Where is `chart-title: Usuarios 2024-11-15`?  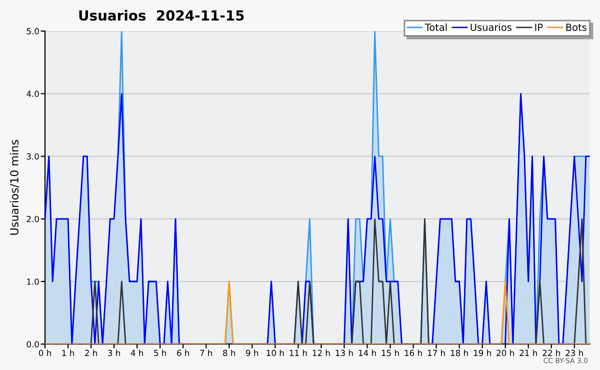
chart-title: Usuarios 2024-11-15 is located at coordinates (161, 15).